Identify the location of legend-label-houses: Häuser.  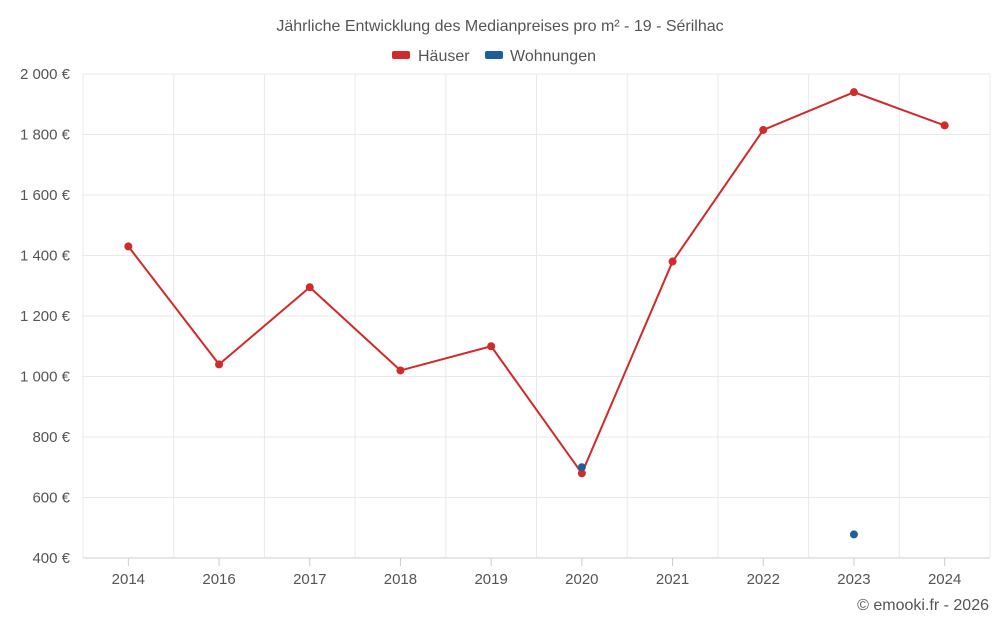
(444, 56).